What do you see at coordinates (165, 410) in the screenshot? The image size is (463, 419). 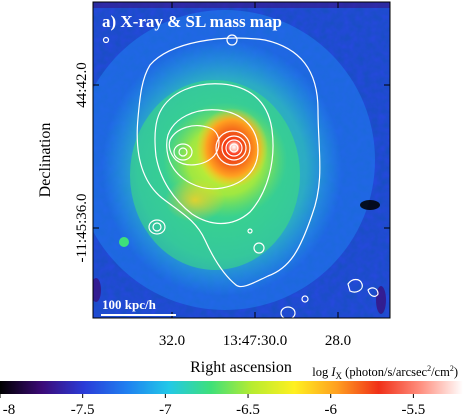 I see `colorbar-tick-label: -7` at bounding box center [165, 410].